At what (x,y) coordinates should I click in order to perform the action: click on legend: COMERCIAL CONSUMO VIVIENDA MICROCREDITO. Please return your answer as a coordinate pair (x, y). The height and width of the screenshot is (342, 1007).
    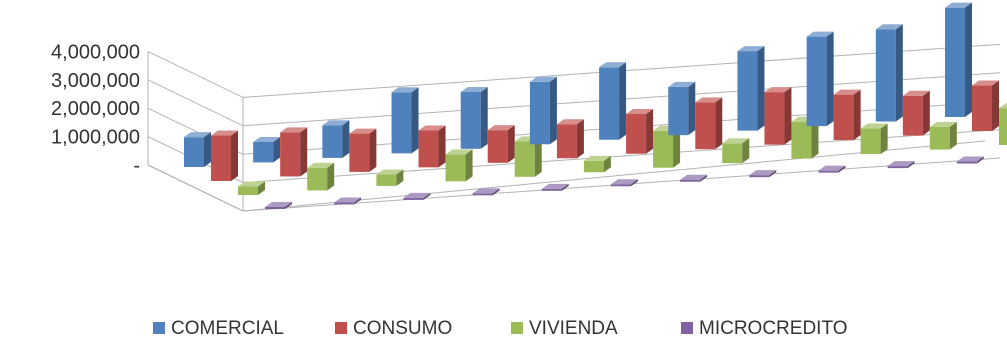
    Looking at the image, I should click on (500, 328).